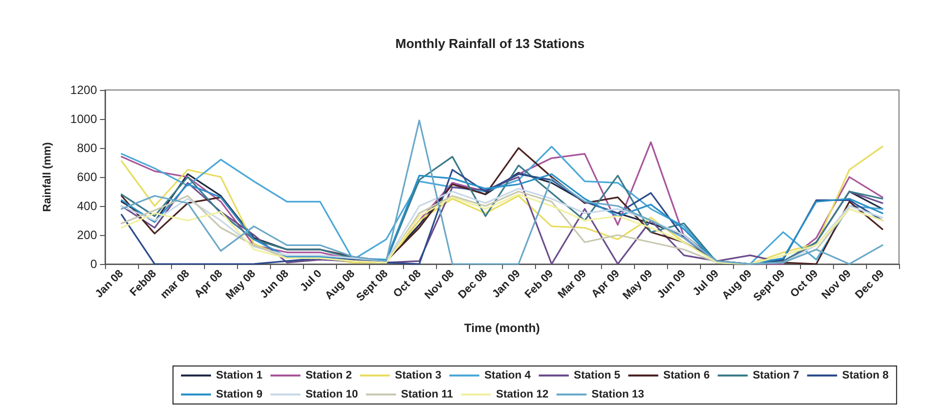 The width and height of the screenshot is (927, 416). I want to click on legend-label: Station 1, so click(239, 376).